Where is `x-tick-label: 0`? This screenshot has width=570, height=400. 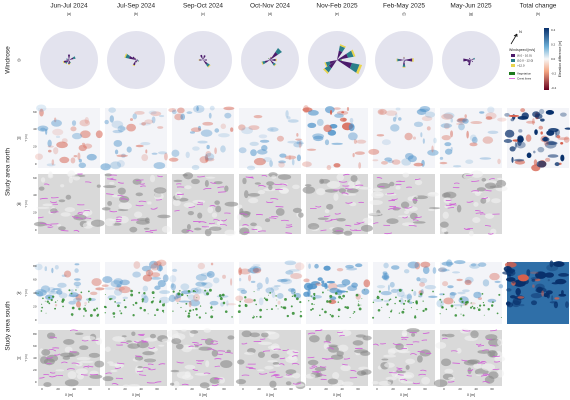
x-tick-label: 0 is located at coordinates (444, 389).